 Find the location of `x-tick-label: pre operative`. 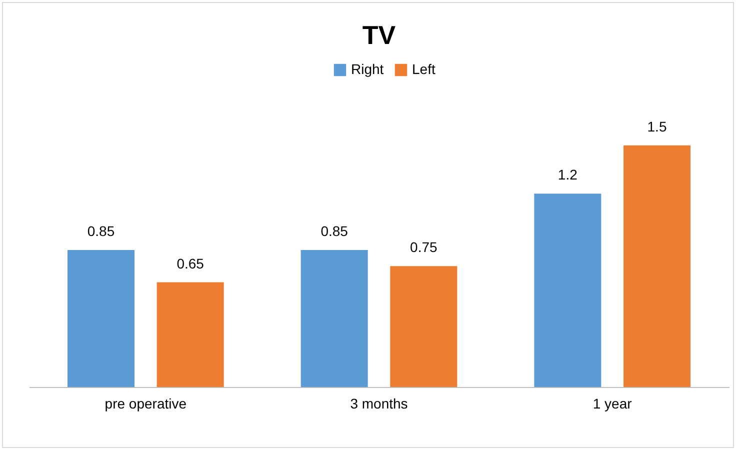

x-tick-label: pre operative is located at coordinates (145, 404).